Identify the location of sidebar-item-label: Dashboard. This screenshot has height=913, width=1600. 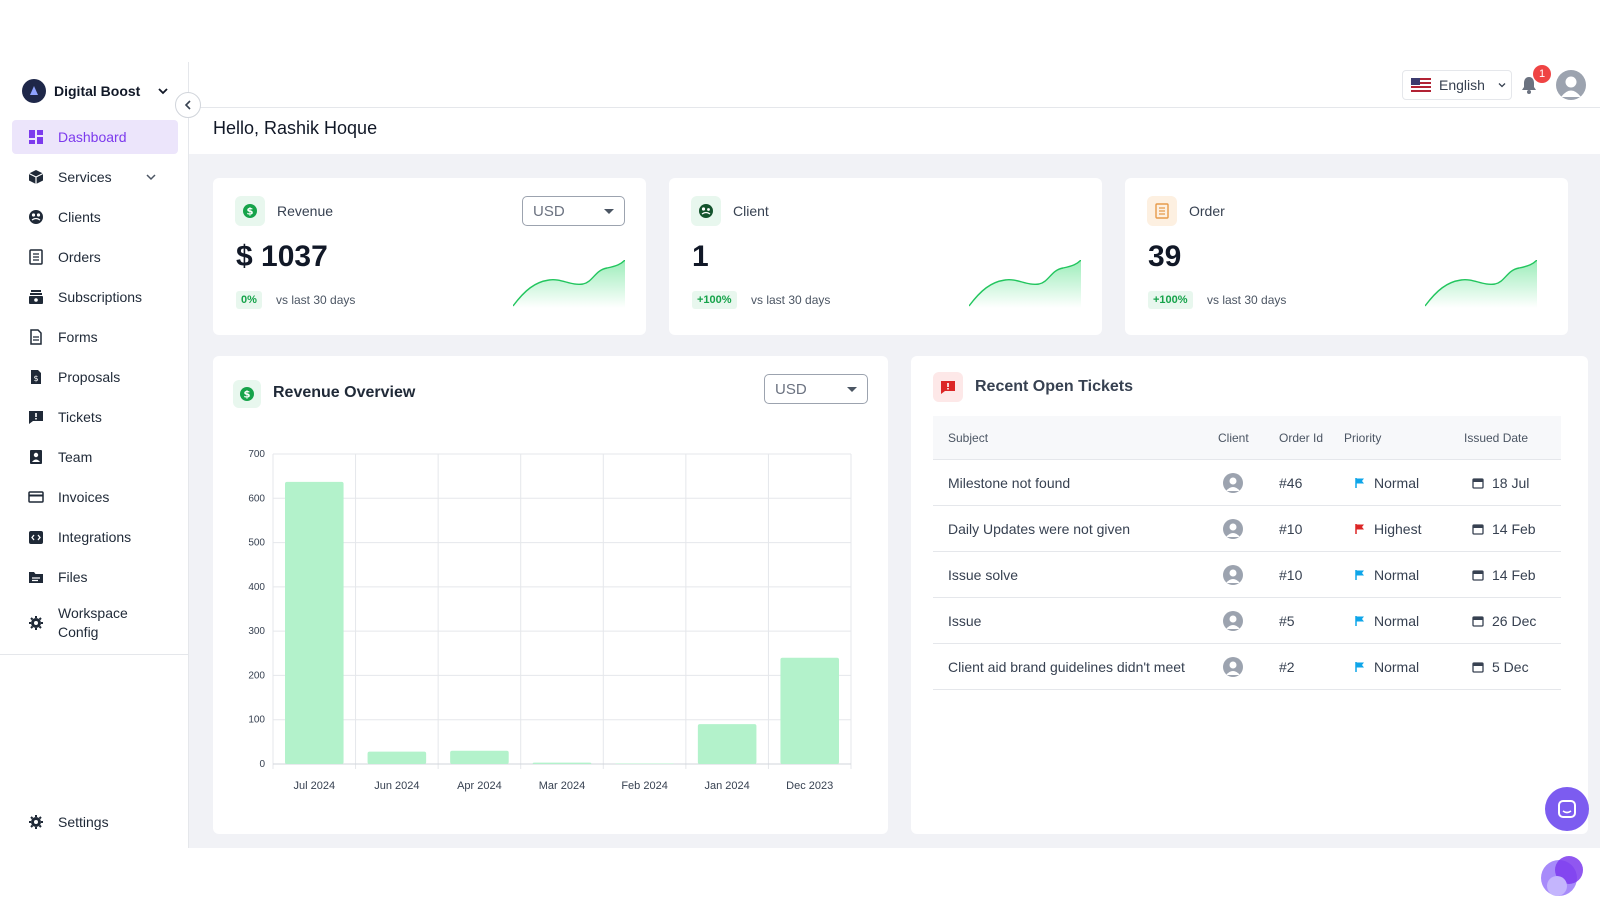
(92, 137).